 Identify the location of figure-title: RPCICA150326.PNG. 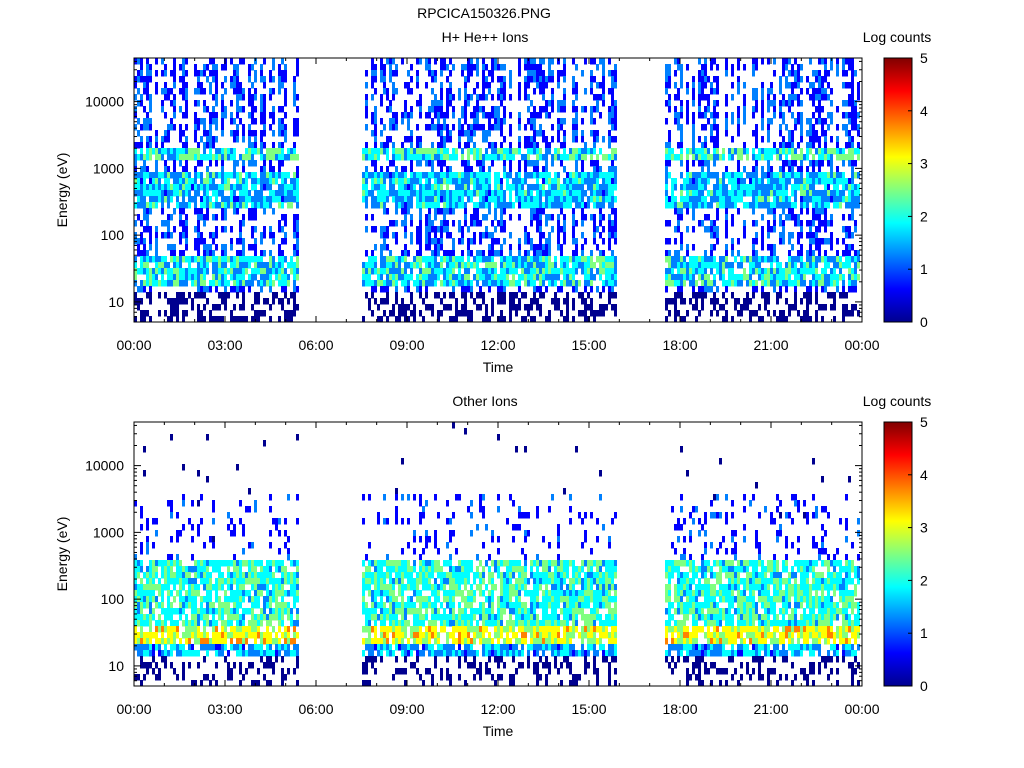
(484, 13).